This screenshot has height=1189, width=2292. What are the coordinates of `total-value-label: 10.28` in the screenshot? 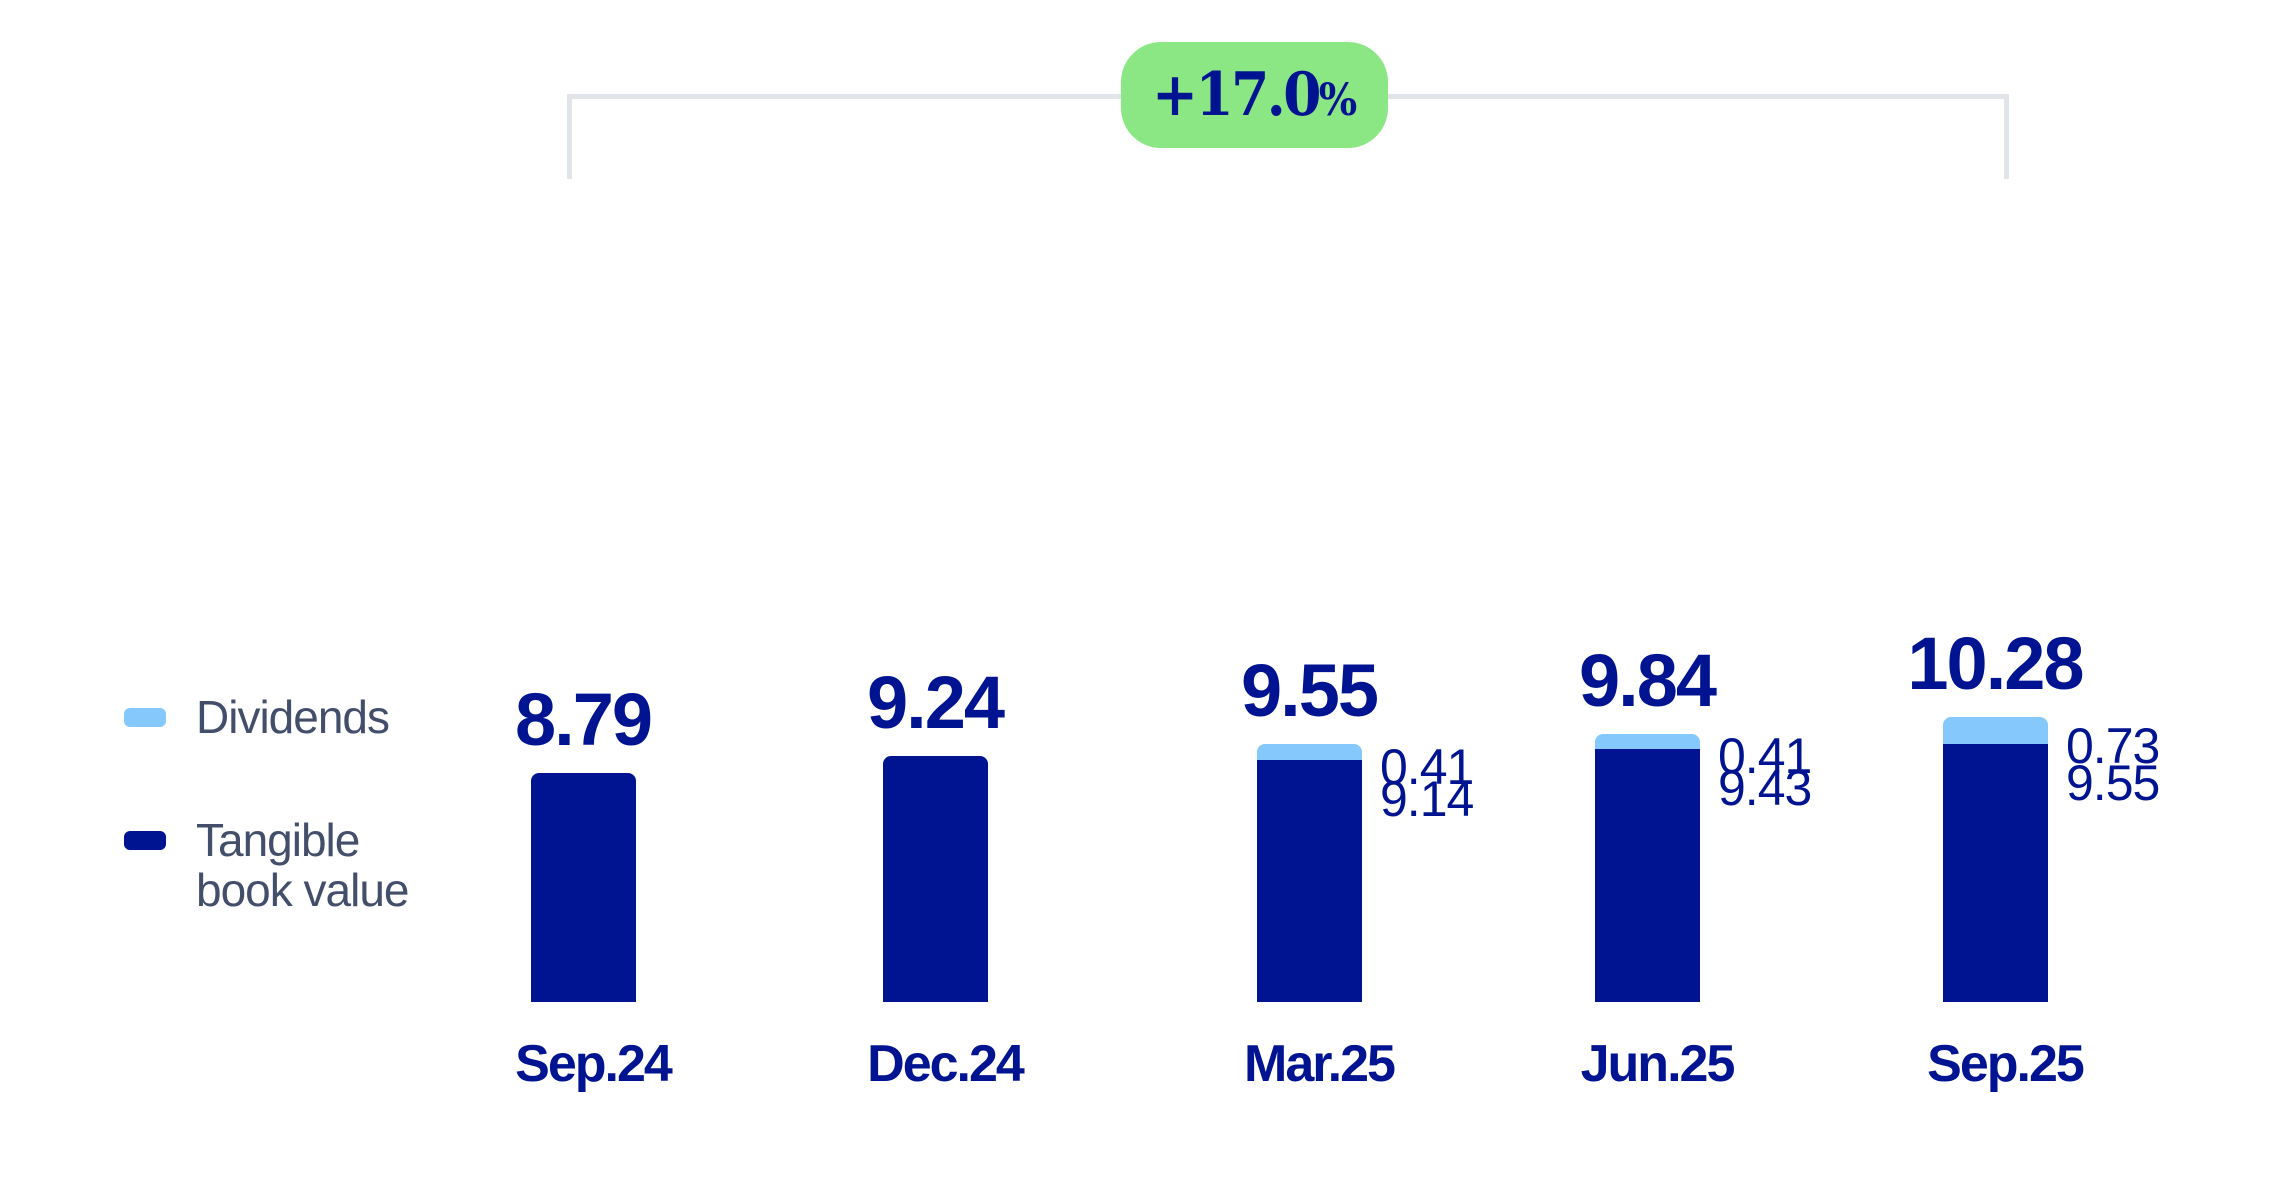 It's located at (1995, 663).